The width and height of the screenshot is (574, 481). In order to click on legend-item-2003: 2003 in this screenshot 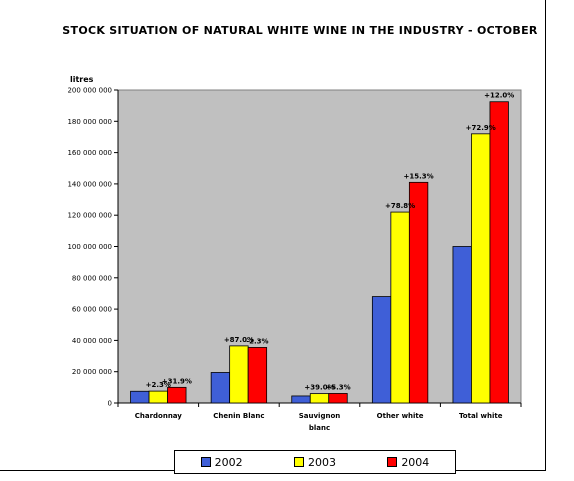, I will do `click(314, 462)`.